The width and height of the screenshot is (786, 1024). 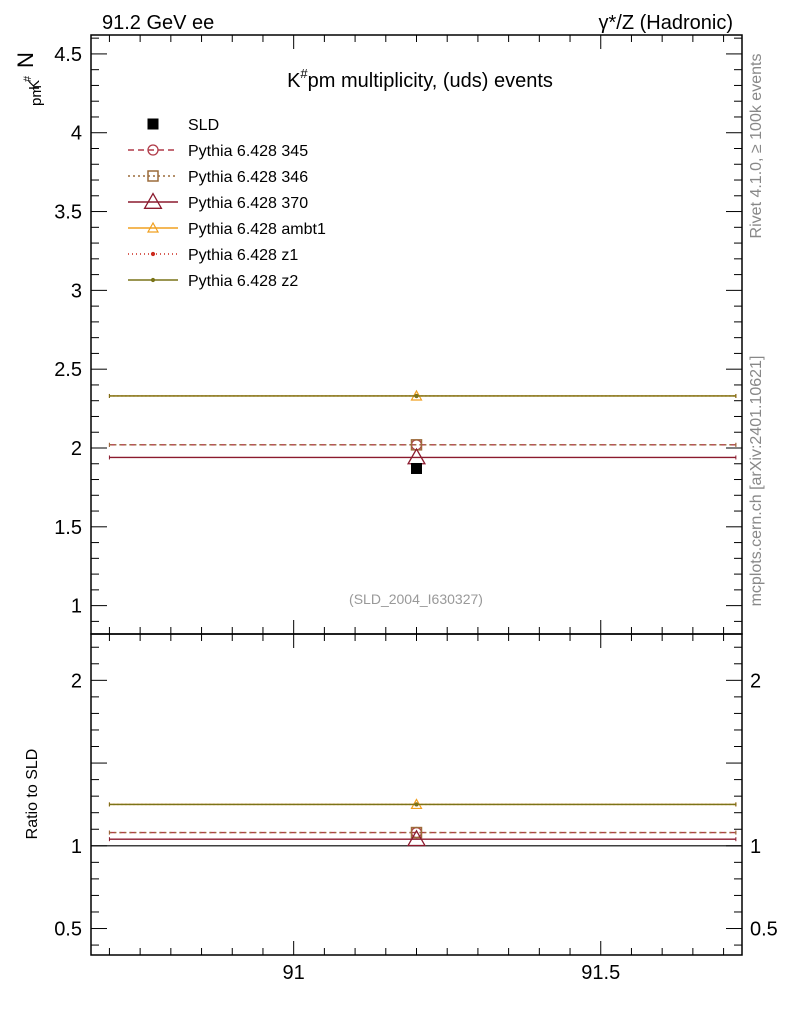 I want to click on y-tick-label: 4.5, so click(x=68, y=55).